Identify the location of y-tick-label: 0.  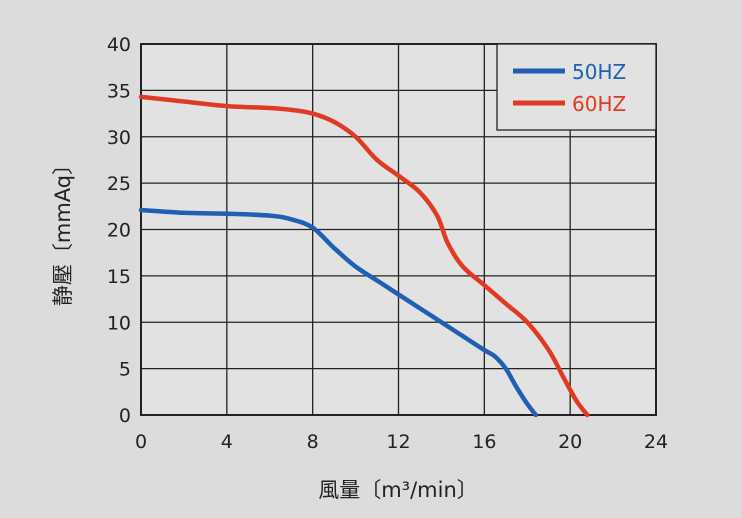
(125, 416).